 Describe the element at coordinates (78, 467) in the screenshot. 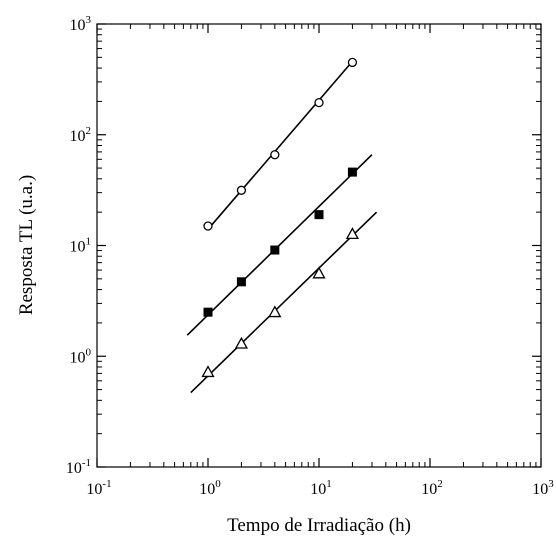

I see `y-tick-label-0: 10⁻¹` at that location.